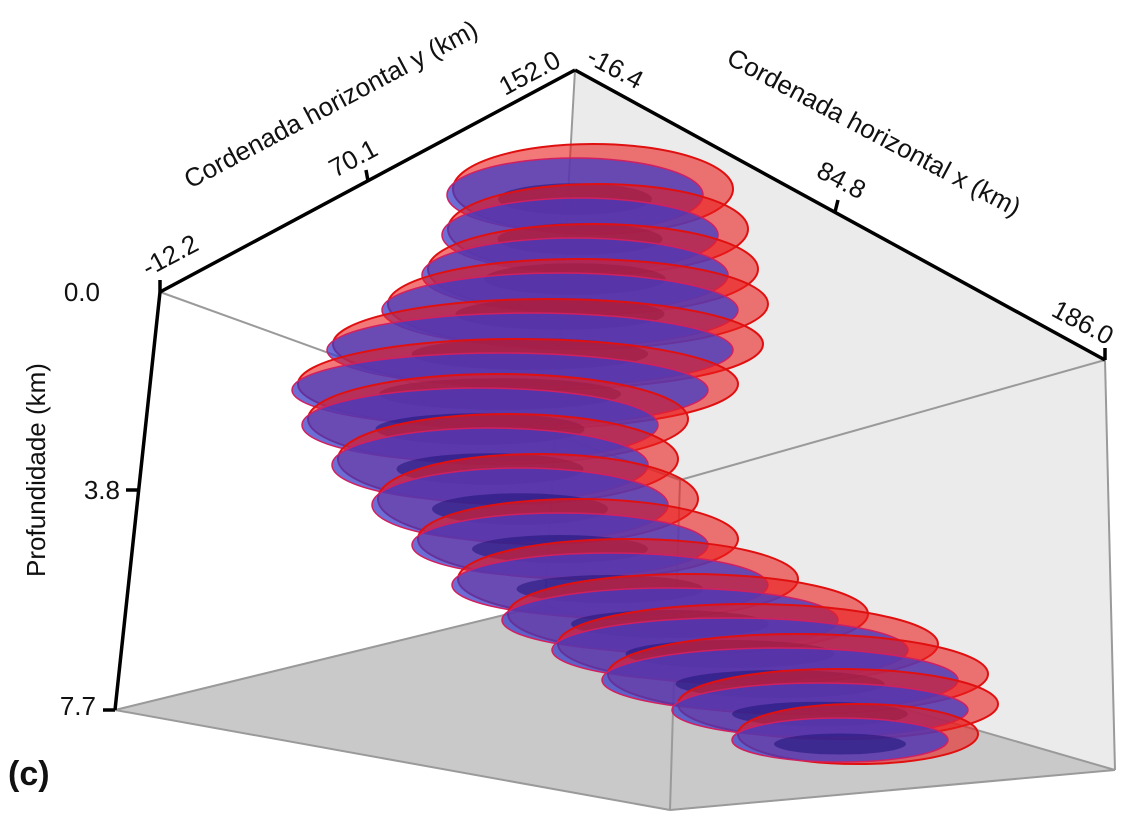 This screenshot has width=1128, height=832. Describe the element at coordinates (841, 180) in the screenshot. I see `tick-label: 84.8` at that location.